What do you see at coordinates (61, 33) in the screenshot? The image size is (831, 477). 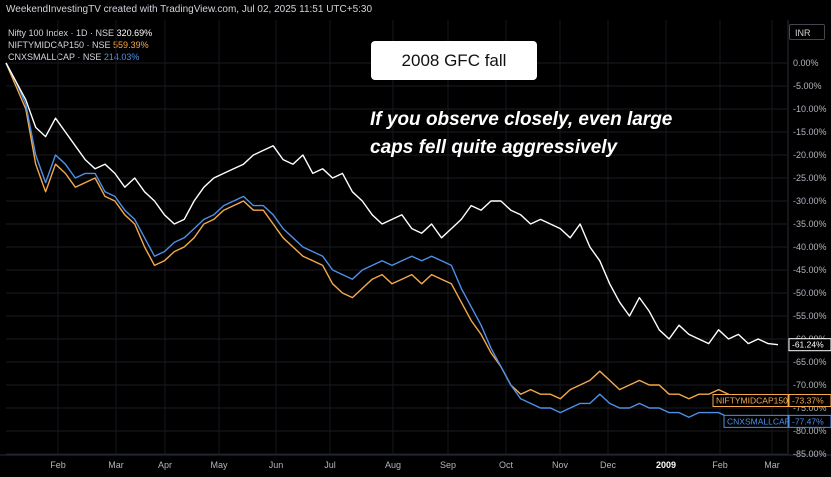 I see `legend-name: Nifty 100 Index · 1D · NSE` at bounding box center [61, 33].